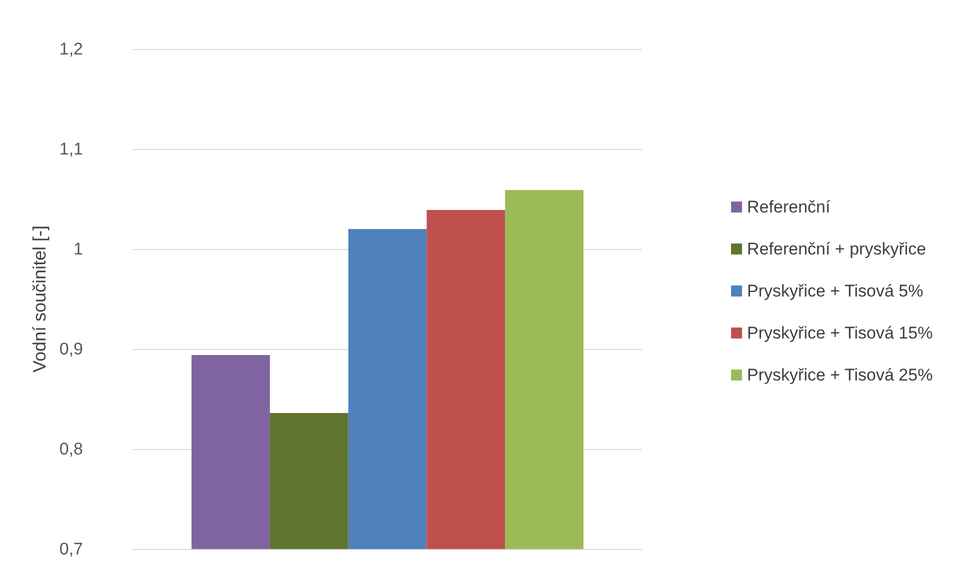  I want to click on legend-label: Pryskyřice + Tisová 5%, so click(835, 291).